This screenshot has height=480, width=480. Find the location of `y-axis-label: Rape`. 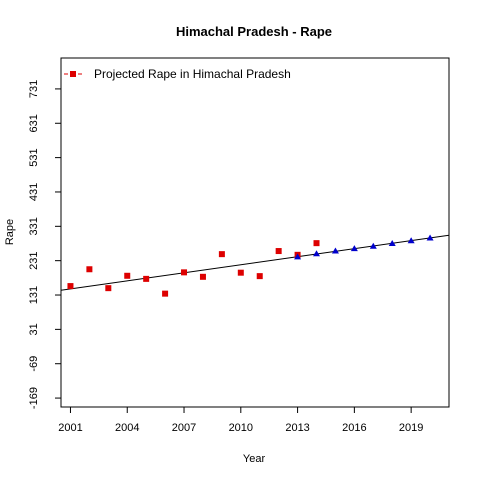

y-axis-label: Rape is located at coordinates (10, 232).